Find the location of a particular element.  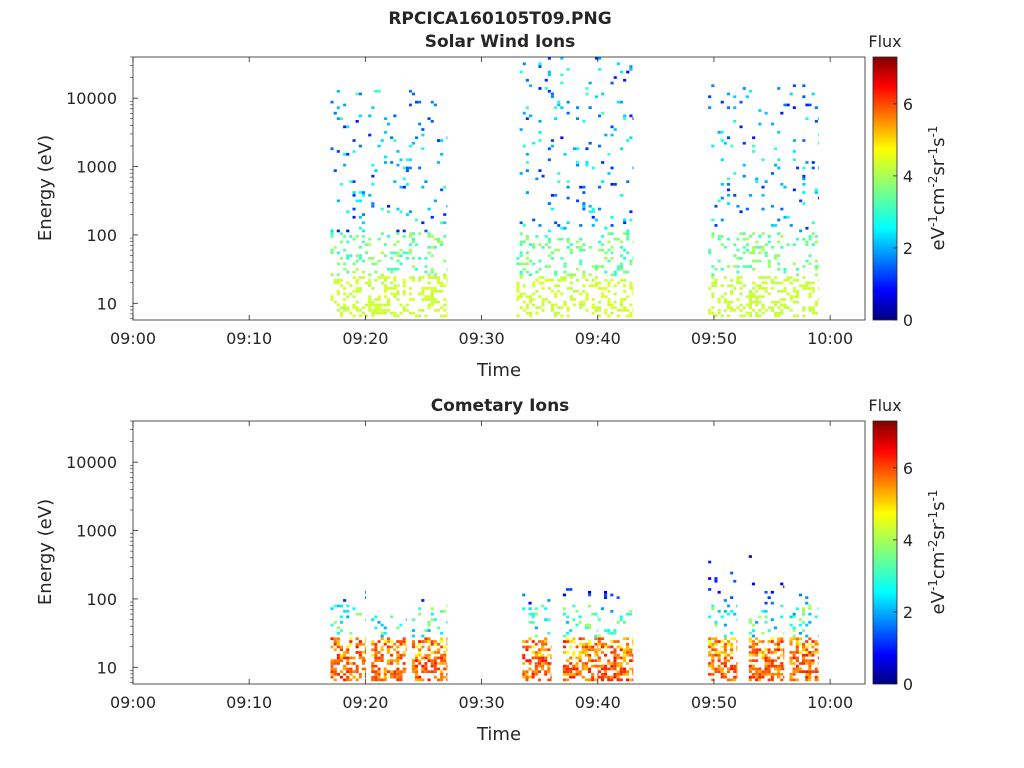

x-tick-label: 09:30 is located at coordinates (482, 338).